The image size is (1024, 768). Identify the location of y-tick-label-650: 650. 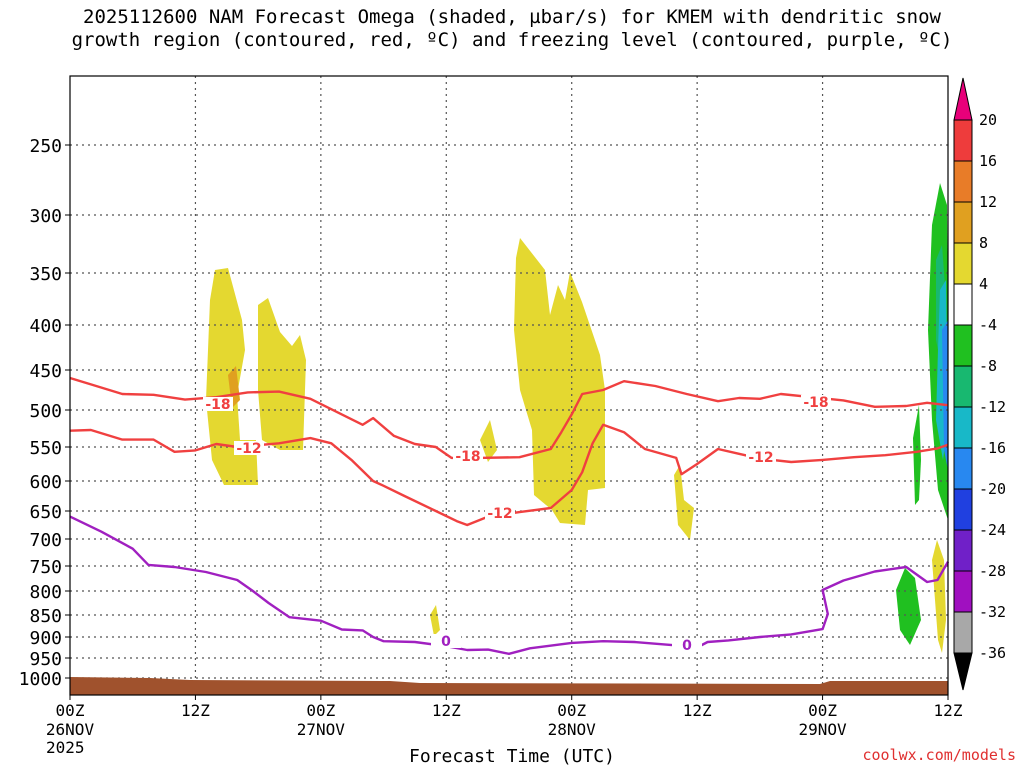
(45, 512).